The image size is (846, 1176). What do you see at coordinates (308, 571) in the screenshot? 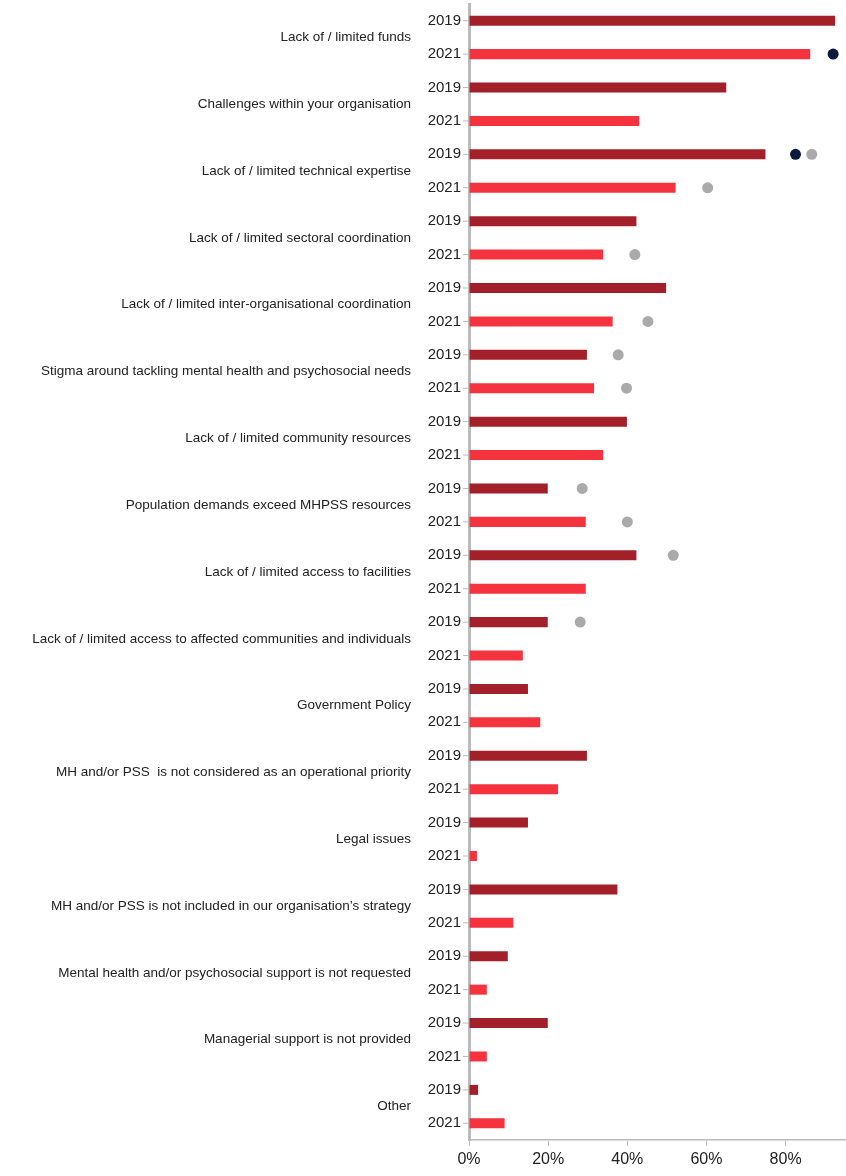
I see `y-tick-label: Lack of / limited access to facilities` at bounding box center [308, 571].